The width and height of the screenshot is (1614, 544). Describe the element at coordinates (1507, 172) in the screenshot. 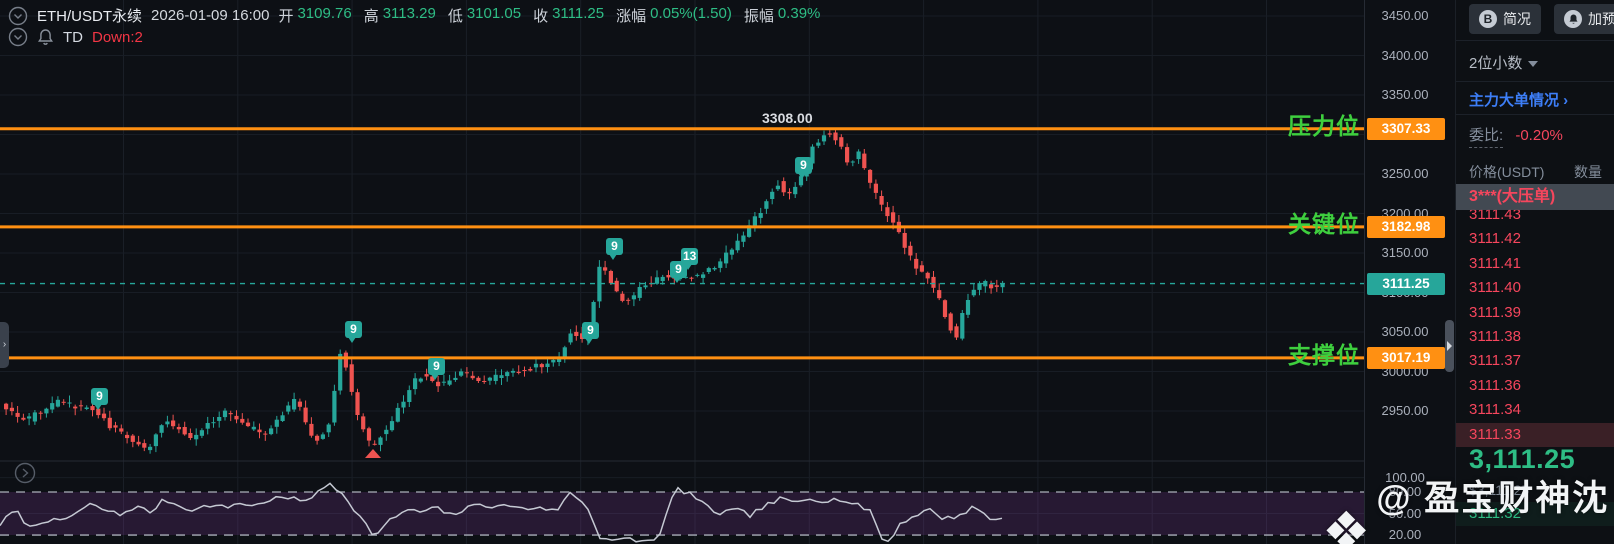

I see `column-header-price: 价格(USDT)` at that location.